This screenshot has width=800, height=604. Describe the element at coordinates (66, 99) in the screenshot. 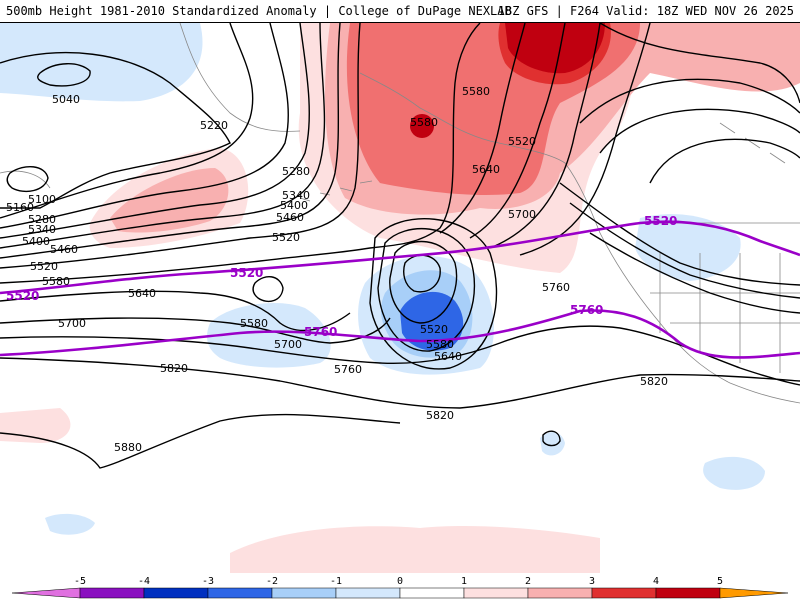

I see `contour-label: 5040` at that location.